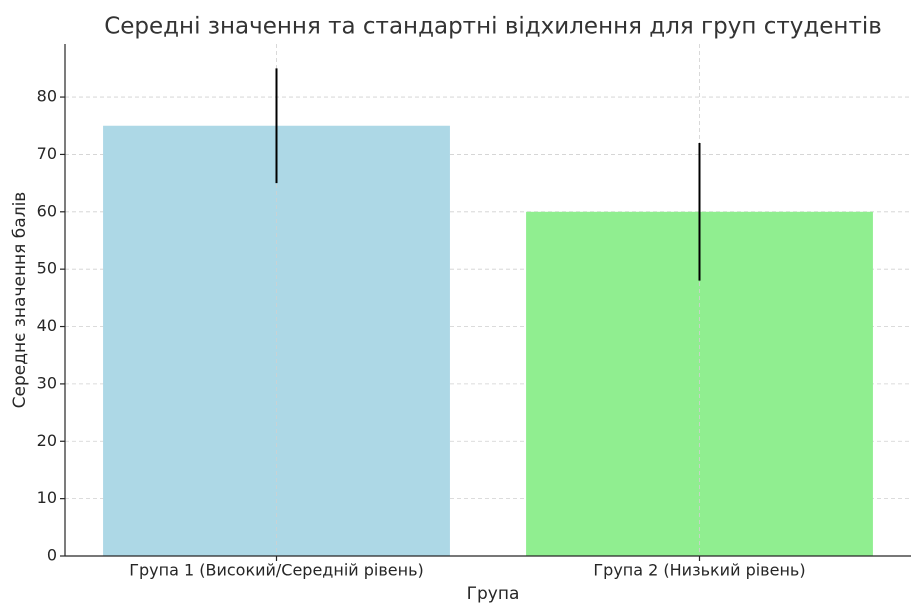 The height and width of the screenshot is (603, 912). What do you see at coordinates (276, 570) in the screenshot?
I see `x-tick-label: Група 1 (Високий/Середній рівень)` at bounding box center [276, 570].